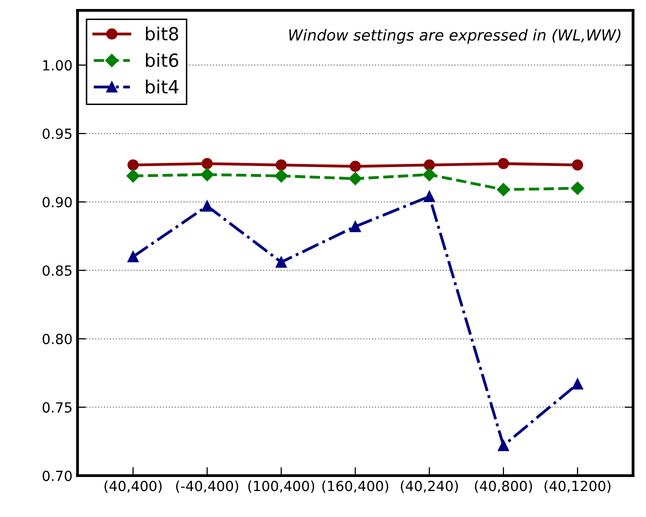  Describe the element at coordinates (429, 486) in the screenshot. I see `x-tick-label: (40,240)` at that location.